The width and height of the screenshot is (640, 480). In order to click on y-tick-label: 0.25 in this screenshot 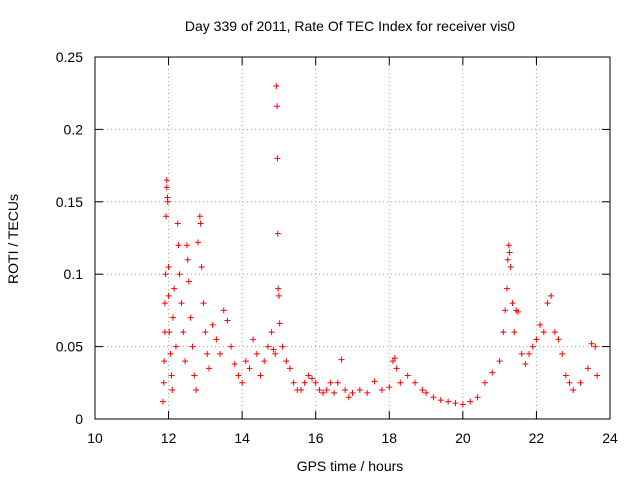, I will do `click(69, 57)`.